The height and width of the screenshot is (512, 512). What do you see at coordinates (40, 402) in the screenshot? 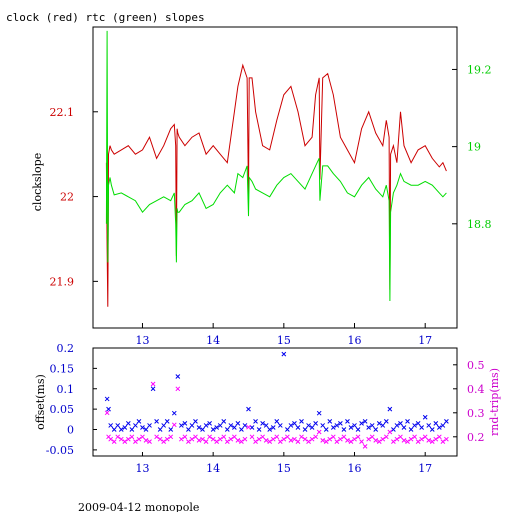
I see `offset-y-axis-label: offset(ms)` at bounding box center [40, 402].